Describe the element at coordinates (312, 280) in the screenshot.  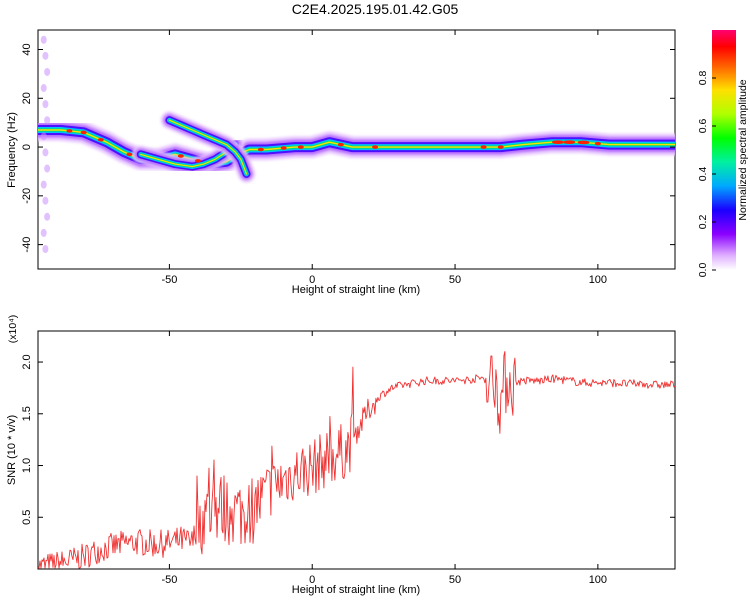
I see `spectrogram-x-tick-label-1: 0` at that location.